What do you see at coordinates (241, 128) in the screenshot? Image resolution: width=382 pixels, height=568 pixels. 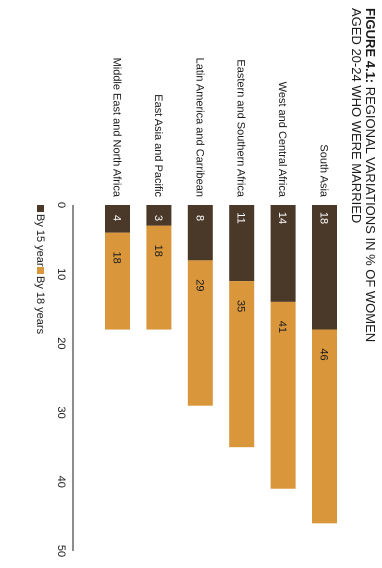 I see `category-label-eastern-and-southern-africa: Eastern and Southern Africa` at bounding box center [241, 128].